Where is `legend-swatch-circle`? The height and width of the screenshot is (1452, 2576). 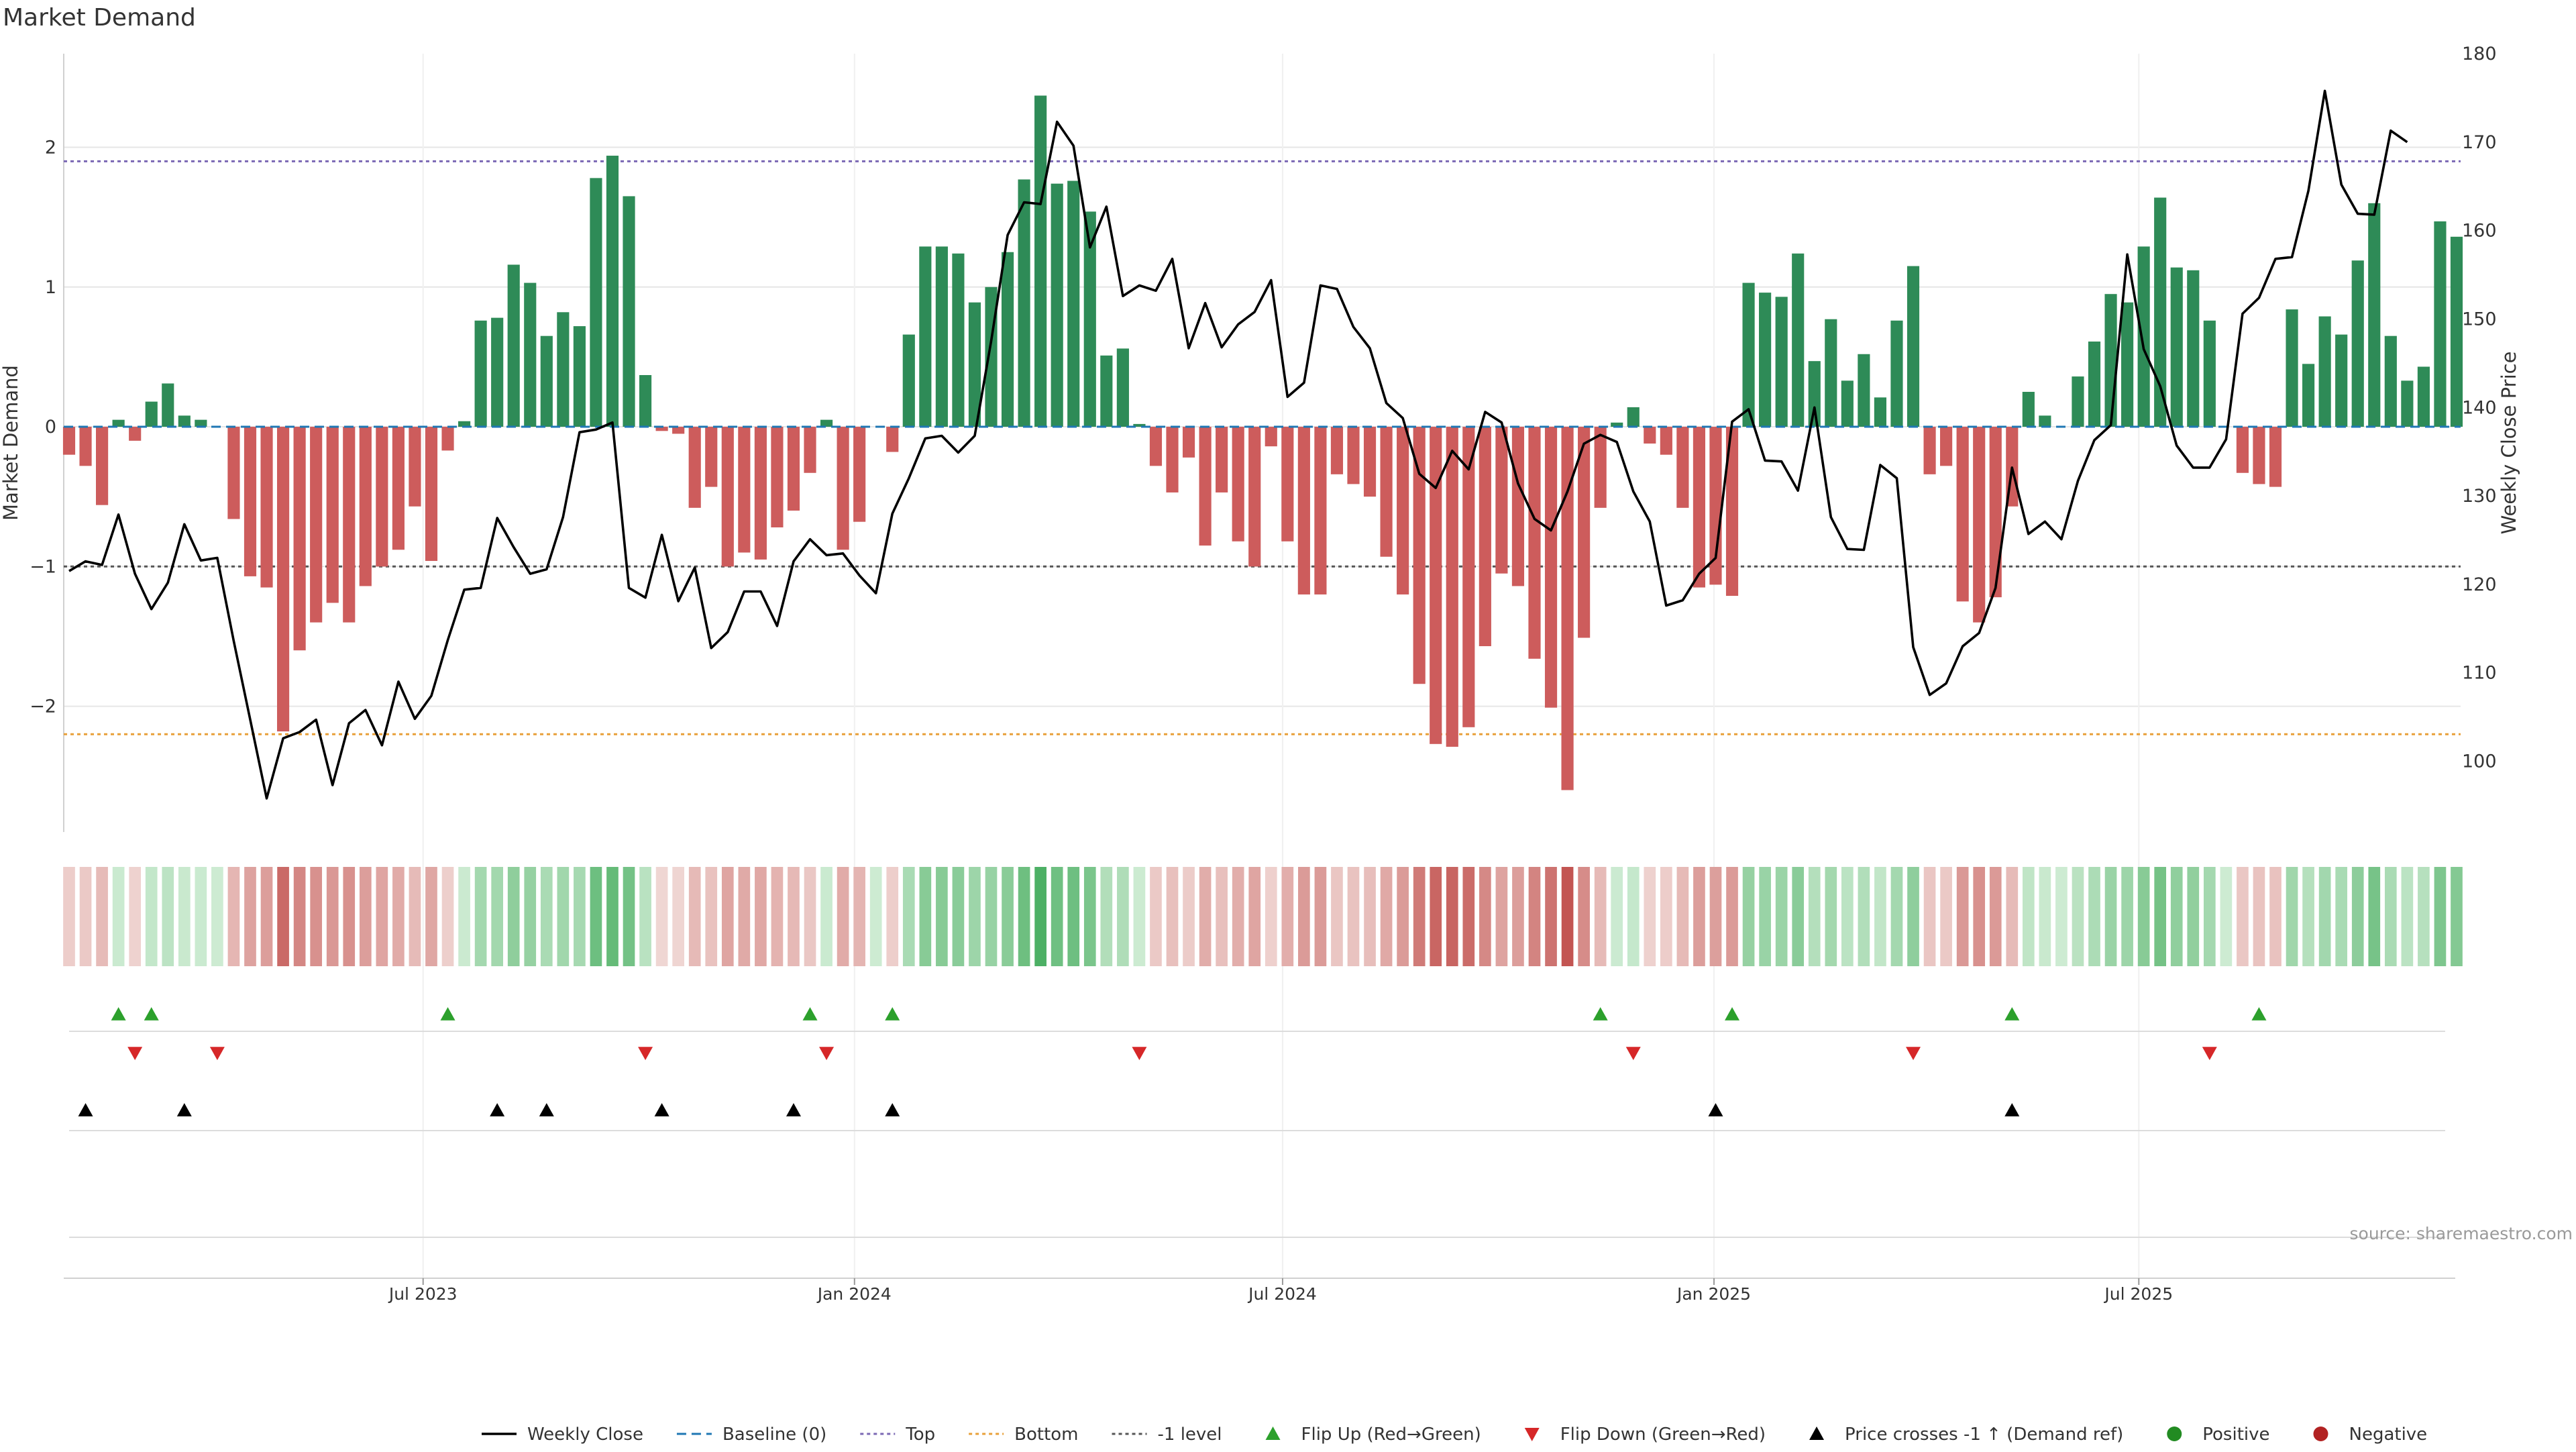 legend-swatch-circle is located at coordinates (2174, 1434).